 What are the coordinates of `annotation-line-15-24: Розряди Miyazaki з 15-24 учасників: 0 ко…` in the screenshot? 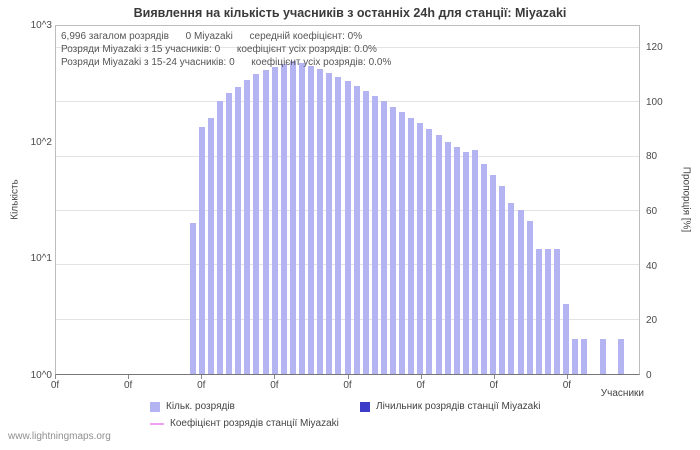 It's located at (226, 62).